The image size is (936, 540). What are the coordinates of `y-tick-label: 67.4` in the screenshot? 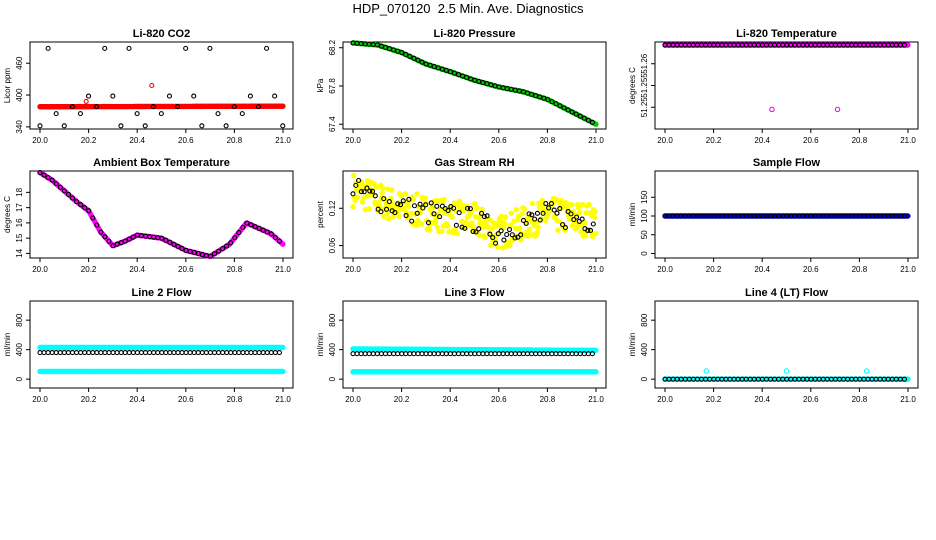 It's located at (332, 124).